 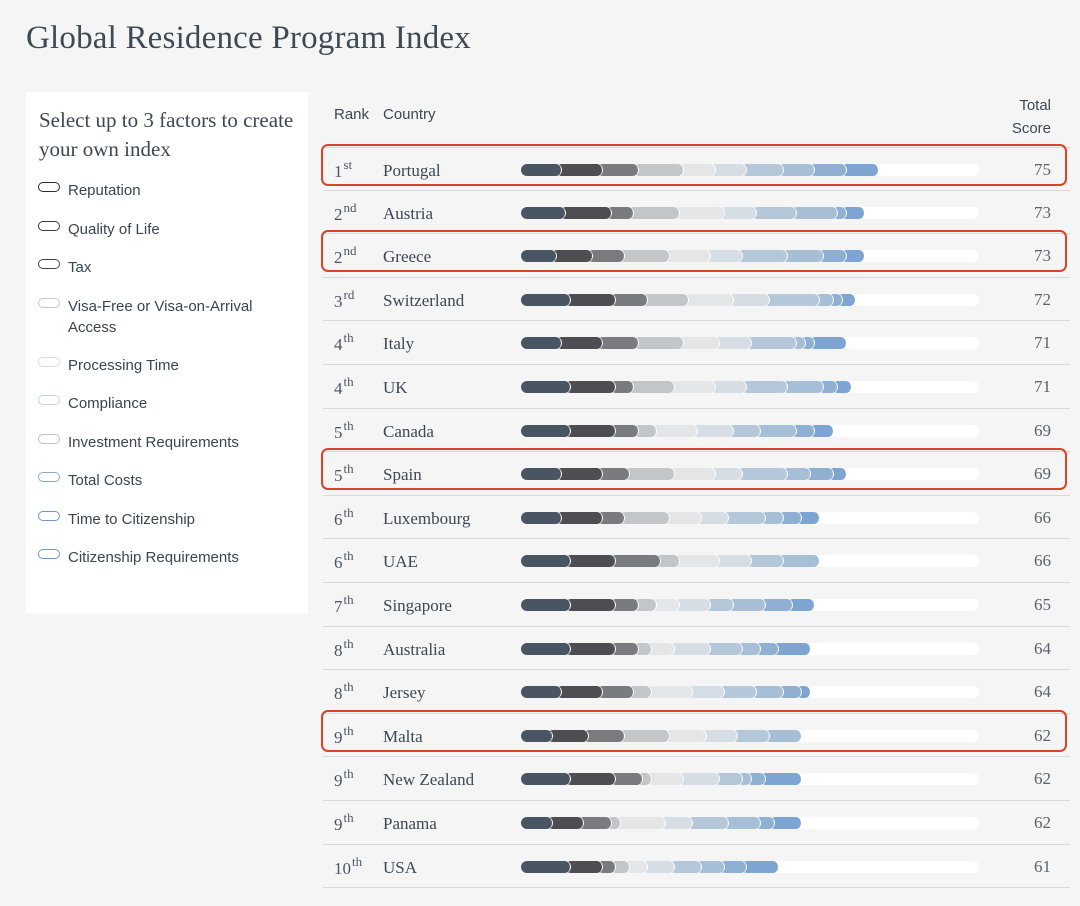 What do you see at coordinates (417, 605) in the screenshot?
I see `country-name: Singapore` at bounding box center [417, 605].